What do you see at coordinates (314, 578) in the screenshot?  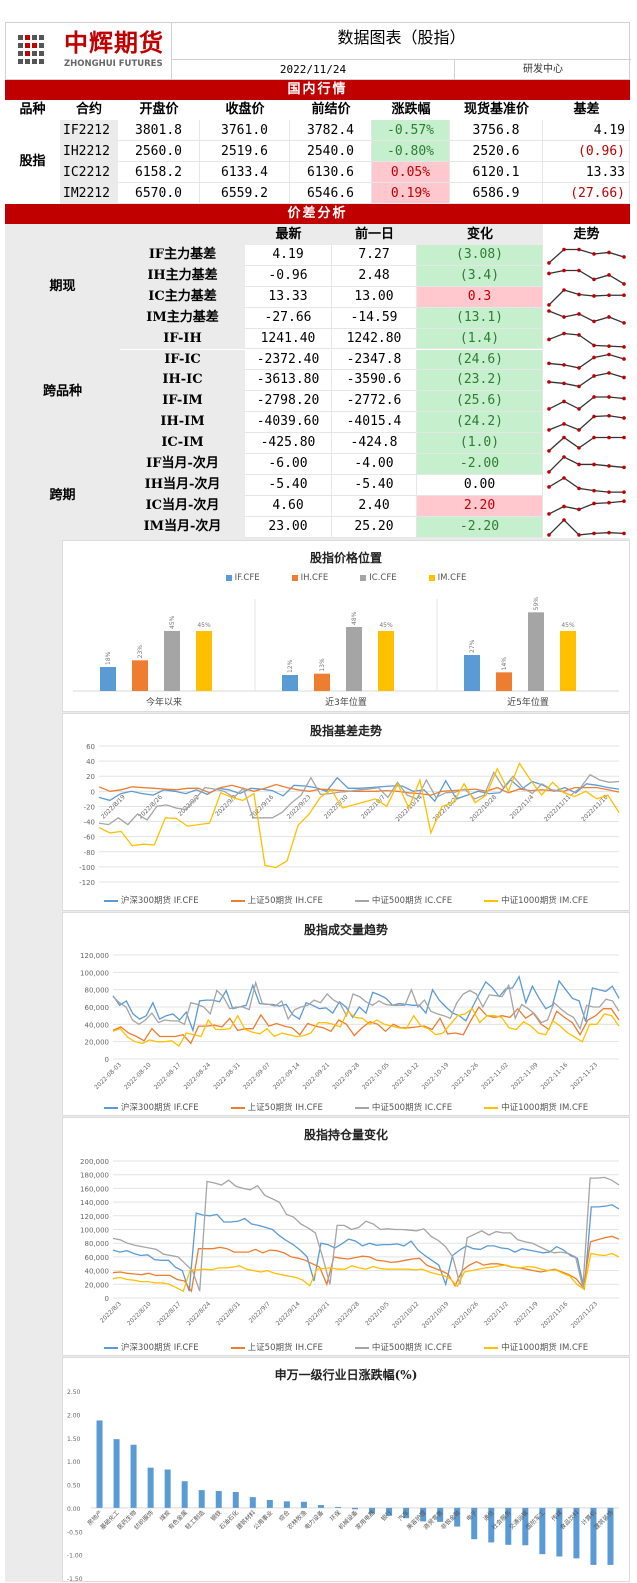 I see `legend-label: IH.CFE` at bounding box center [314, 578].